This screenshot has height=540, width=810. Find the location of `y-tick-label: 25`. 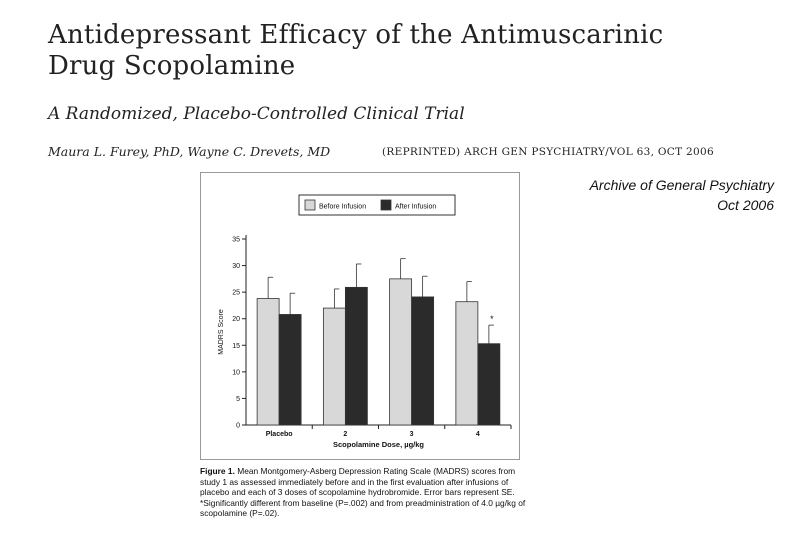

y-tick-label: 25 is located at coordinates (236, 293).